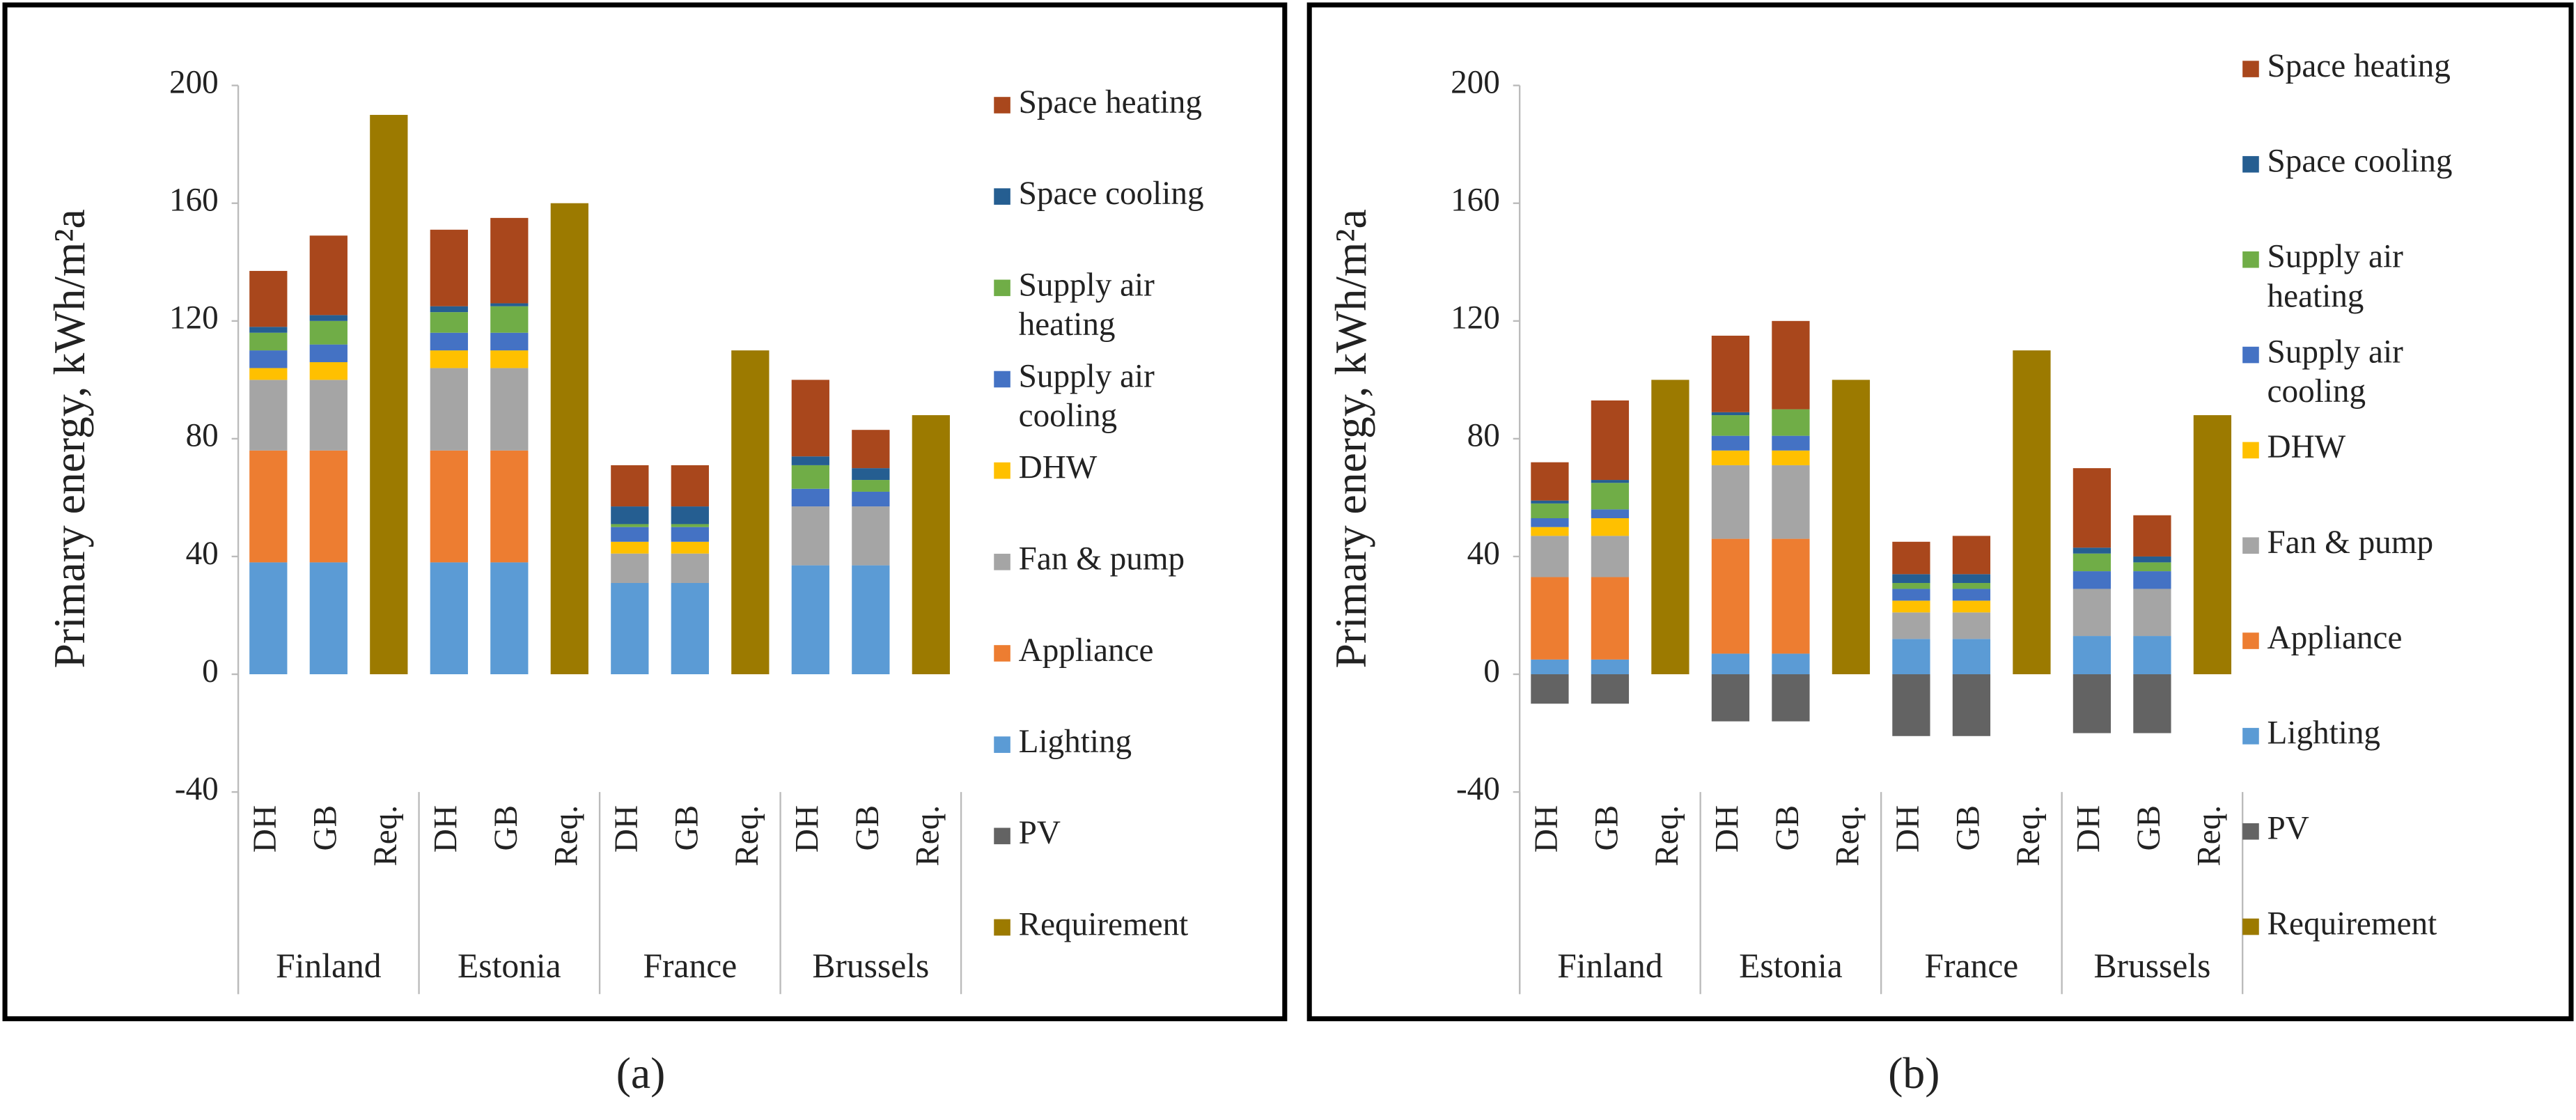  Describe the element at coordinates (202, 436) in the screenshot. I see `y-tick-label: 80` at that location.